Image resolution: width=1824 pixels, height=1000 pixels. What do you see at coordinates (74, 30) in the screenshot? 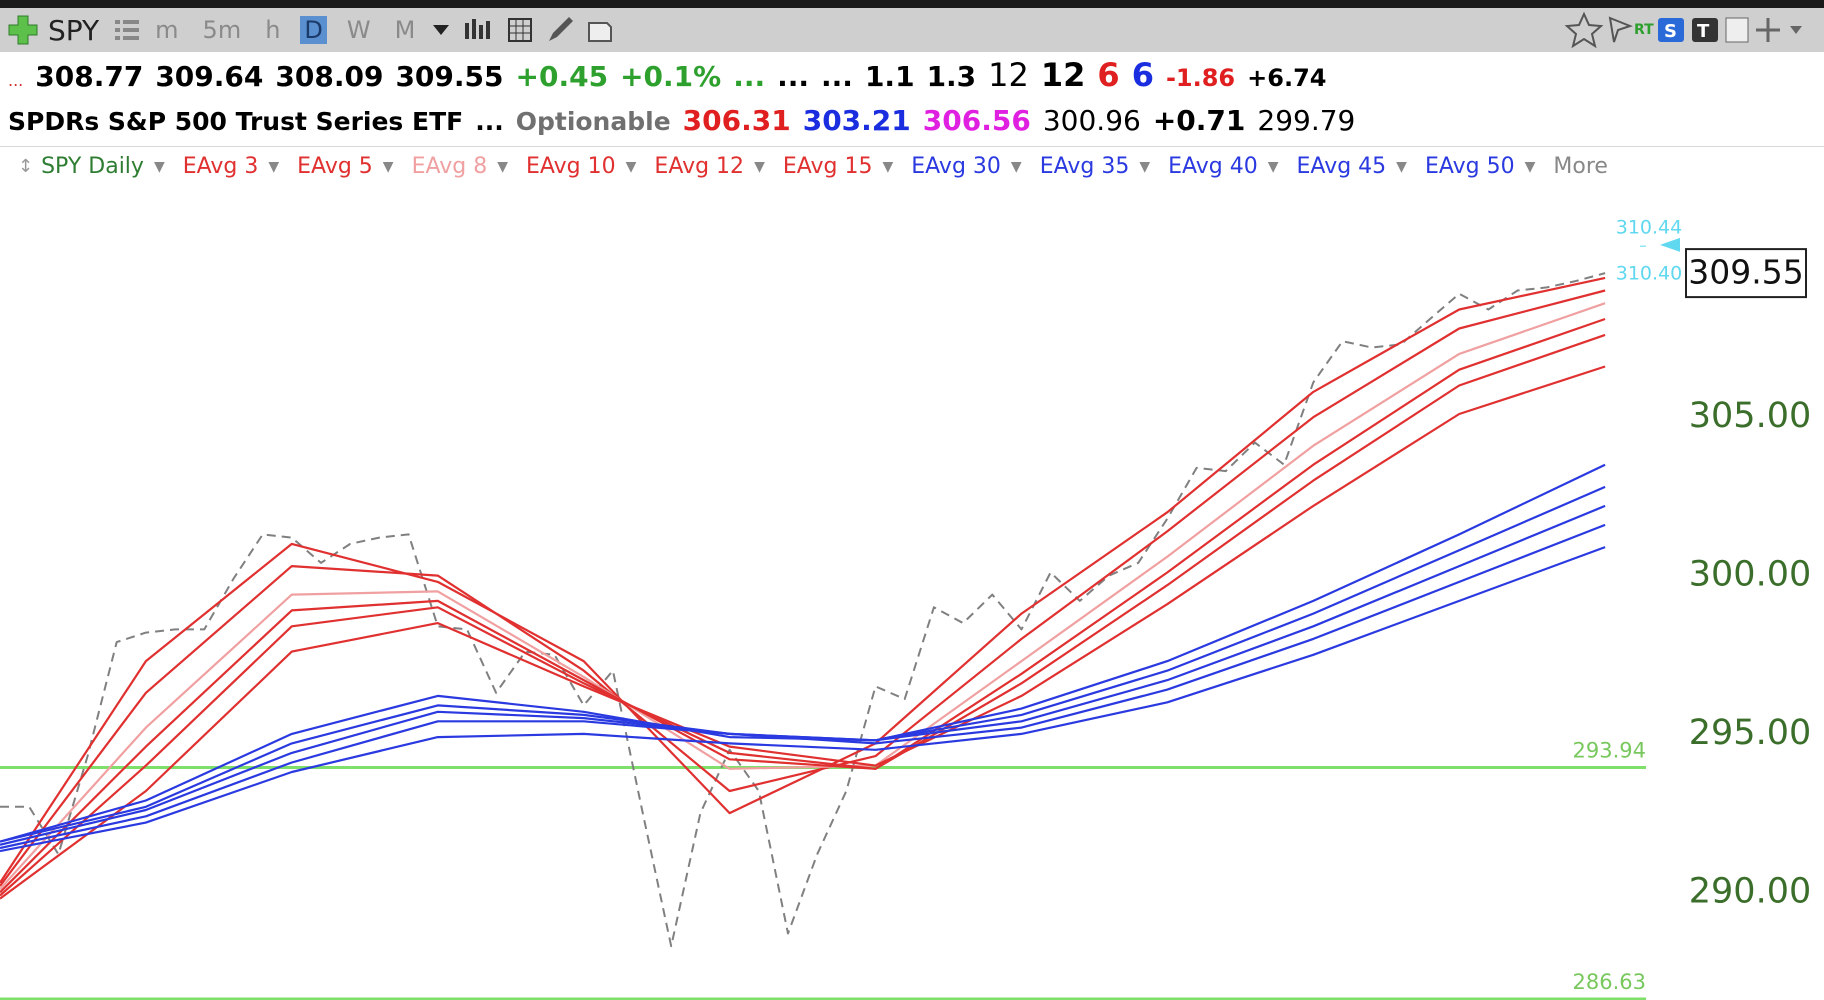
I see `symbol: SPY` at bounding box center [74, 30].